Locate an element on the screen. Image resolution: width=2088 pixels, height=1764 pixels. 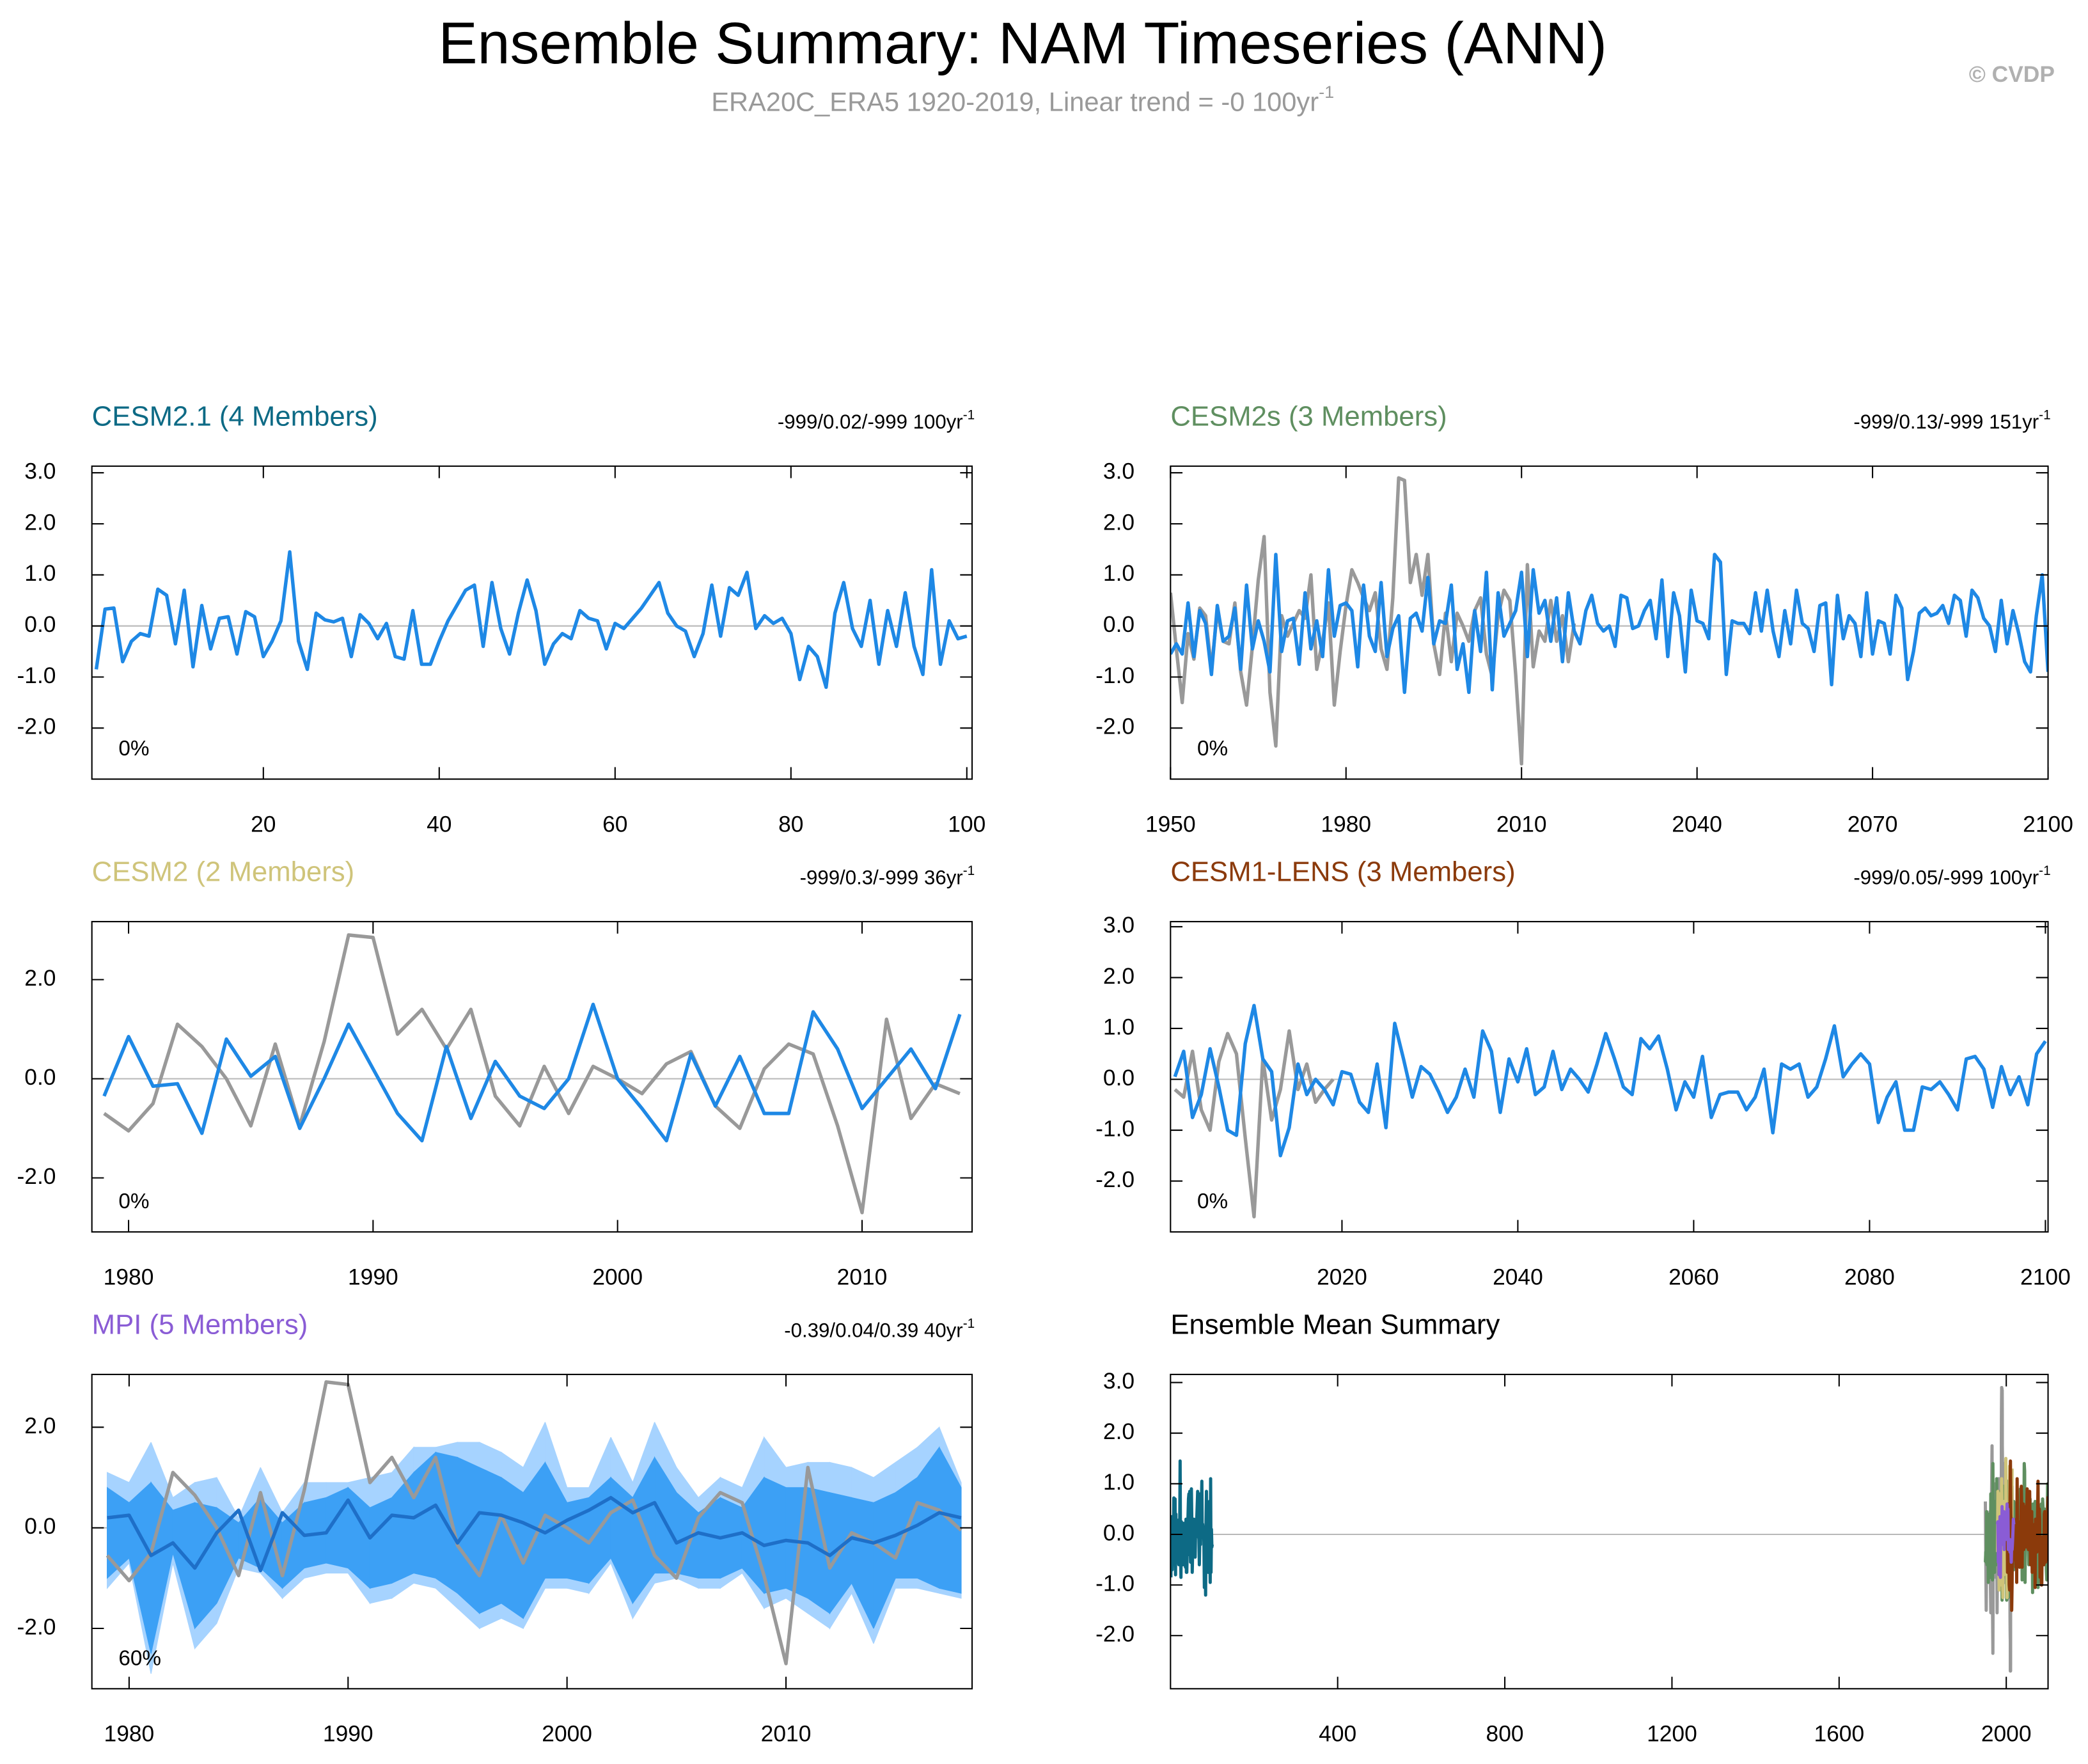
panel-stats: -999/0.3/-999 36yr-1 is located at coordinates (887, 876).